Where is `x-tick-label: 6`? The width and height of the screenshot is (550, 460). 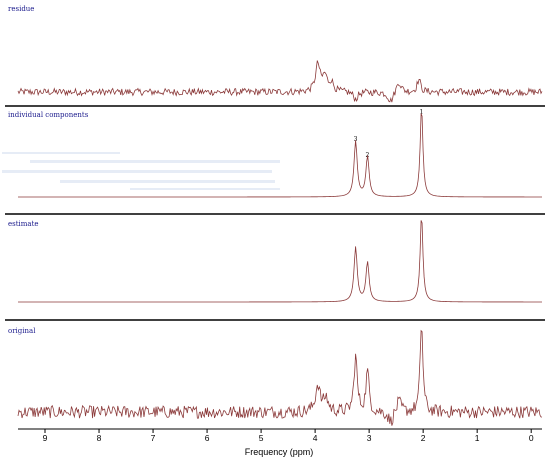 x-tick-label: 6 is located at coordinates (207, 438).